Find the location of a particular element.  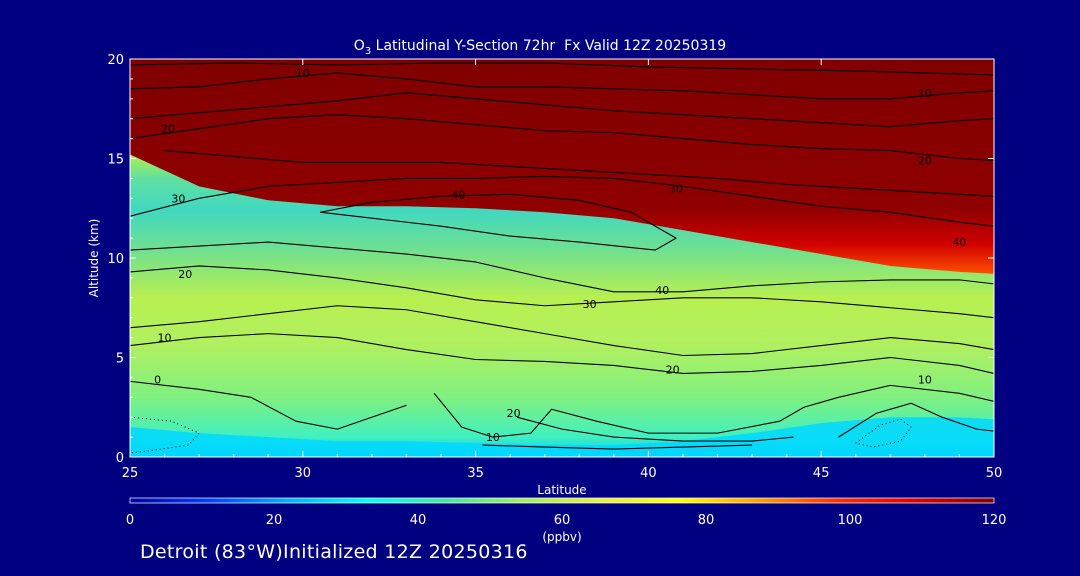

colorbar-tick-label: 20 is located at coordinates (274, 520).